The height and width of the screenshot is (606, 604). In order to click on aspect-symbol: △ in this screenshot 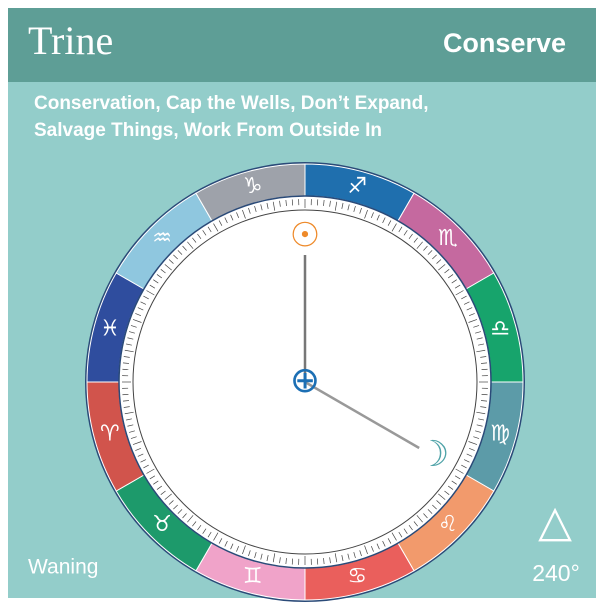, I will do `click(555, 521)`.